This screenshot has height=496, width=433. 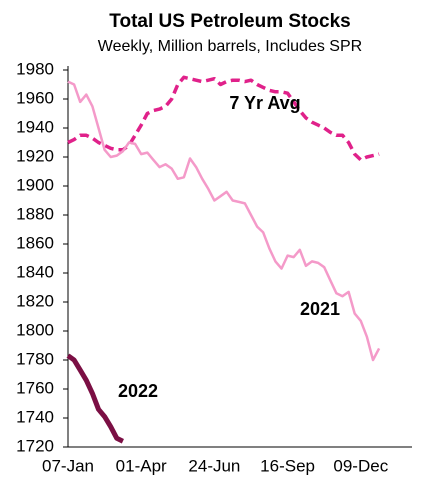 What do you see at coordinates (35, 271) in the screenshot?
I see `y-tick-label: 1840` at bounding box center [35, 271].